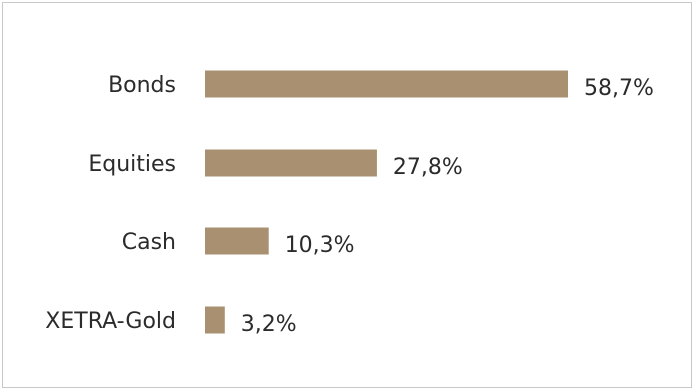 The image size is (697, 392). Describe the element at coordinates (291, 163) in the screenshot. I see `bar-equities` at that location.